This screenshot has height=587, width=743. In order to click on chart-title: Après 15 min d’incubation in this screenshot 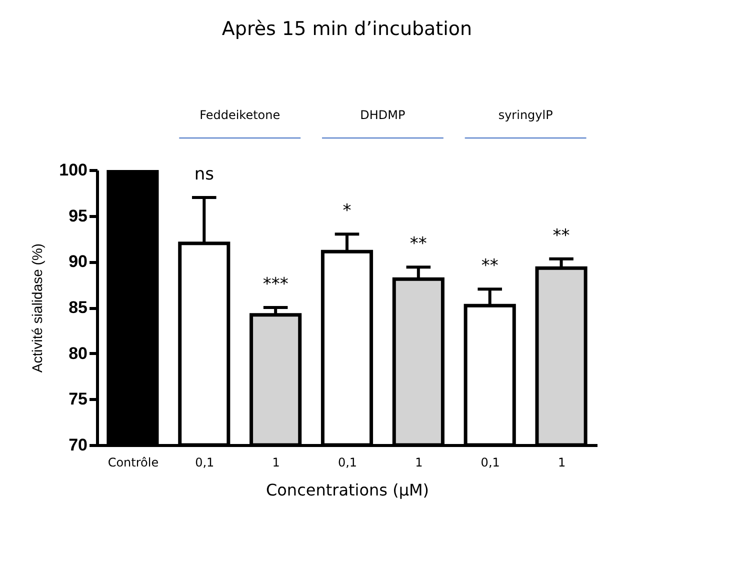, I will do `click(347, 29)`.